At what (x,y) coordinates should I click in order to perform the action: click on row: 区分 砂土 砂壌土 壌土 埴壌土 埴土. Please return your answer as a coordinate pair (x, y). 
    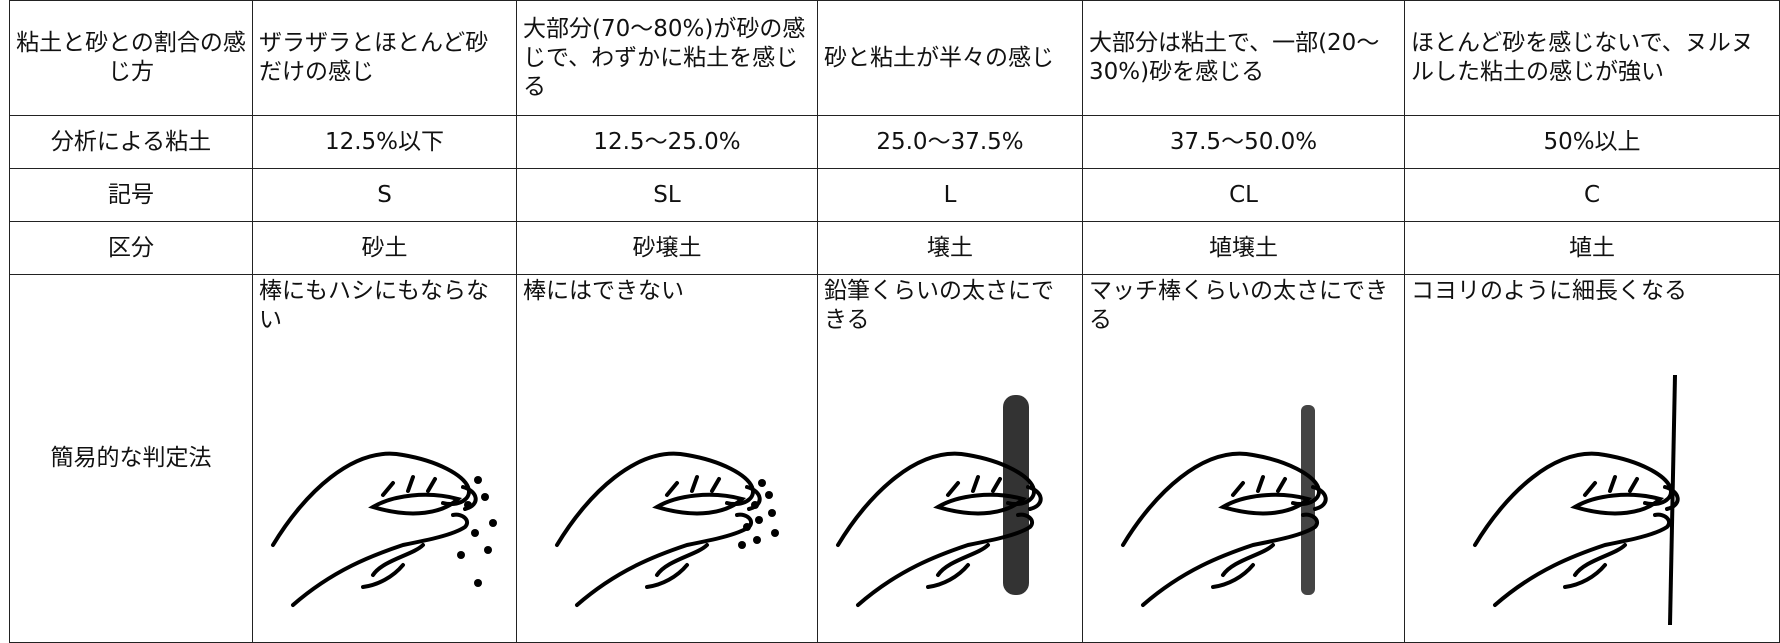
    Looking at the image, I should click on (894, 248).